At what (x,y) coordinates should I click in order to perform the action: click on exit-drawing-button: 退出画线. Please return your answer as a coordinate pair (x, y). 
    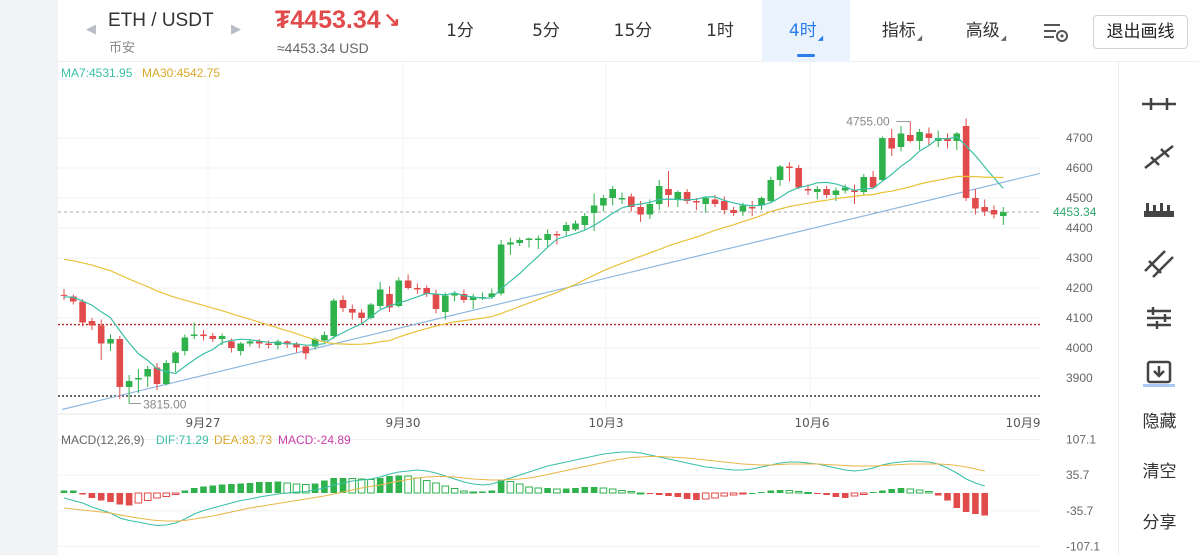
    Looking at the image, I should click on (1140, 32).